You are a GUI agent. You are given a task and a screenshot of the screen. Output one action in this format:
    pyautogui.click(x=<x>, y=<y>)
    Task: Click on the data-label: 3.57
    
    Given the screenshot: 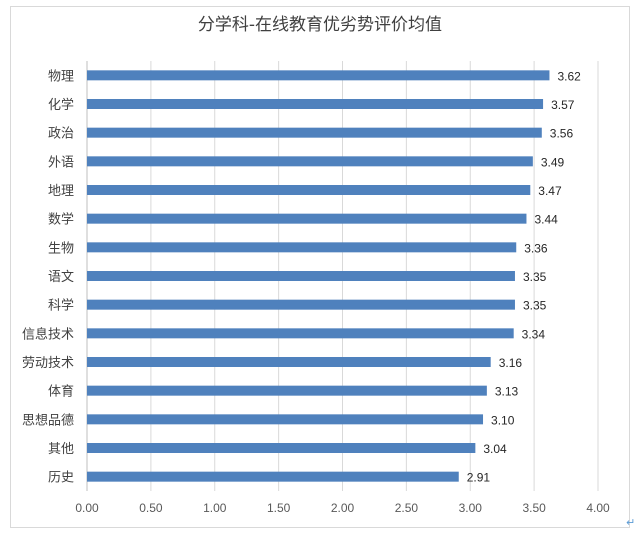 What is the action you would take?
    pyautogui.click(x=563, y=105)
    